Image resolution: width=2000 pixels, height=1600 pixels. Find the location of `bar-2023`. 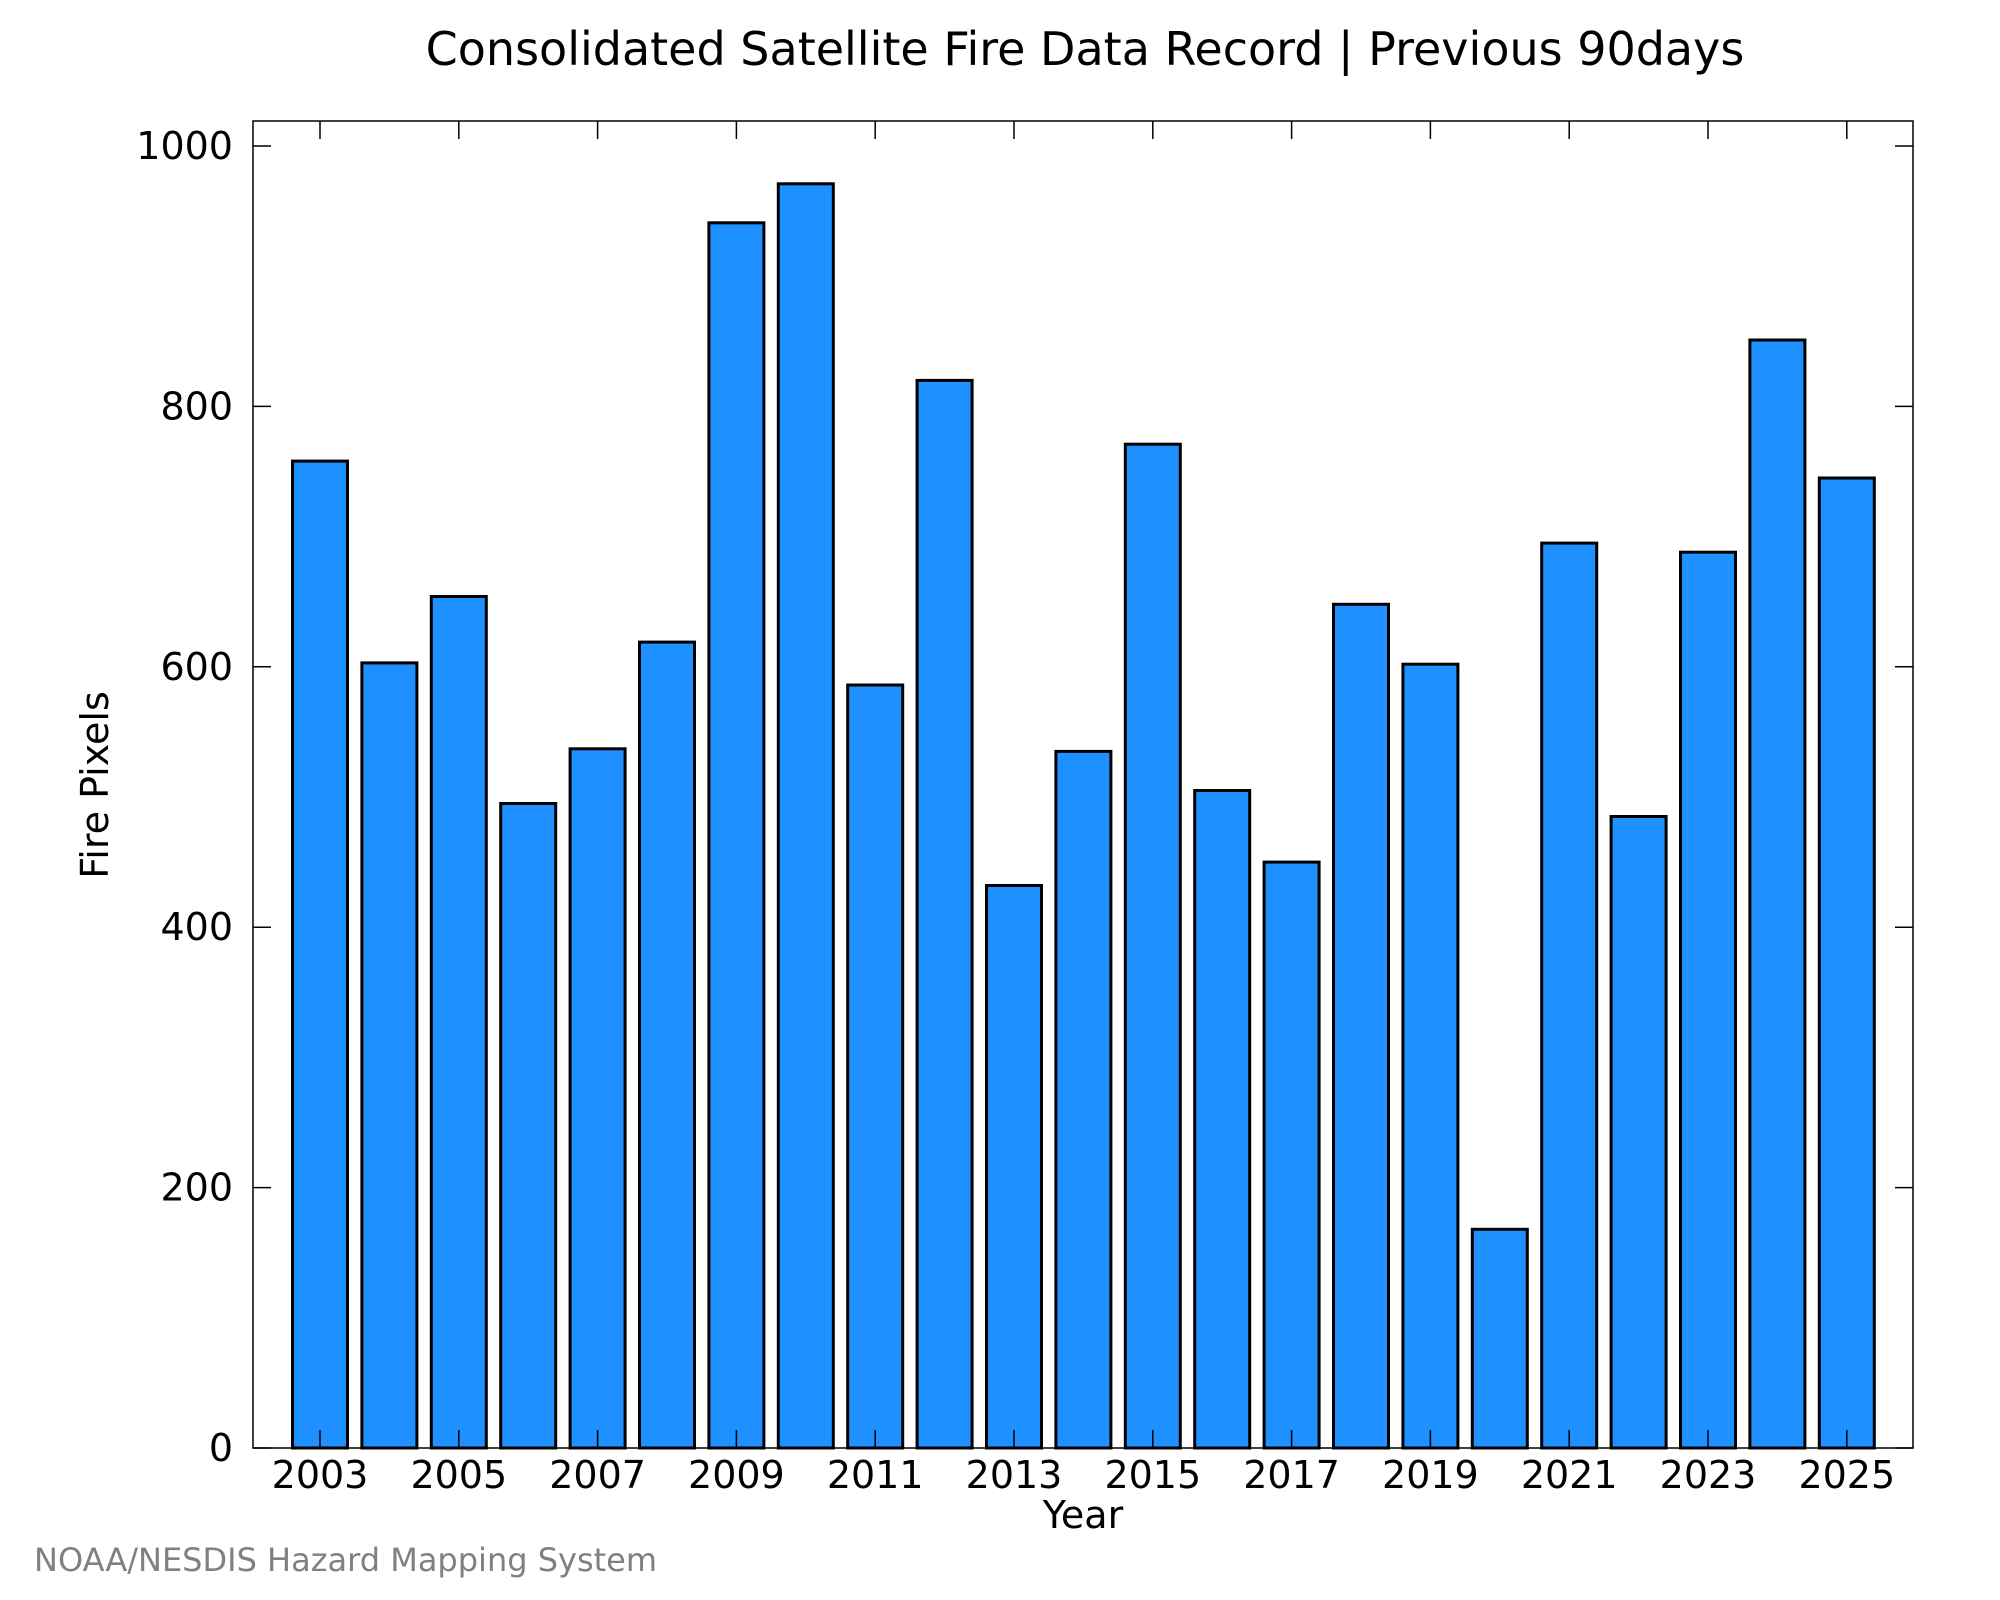

bar-2023 is located at coordinates (1708, 1000).